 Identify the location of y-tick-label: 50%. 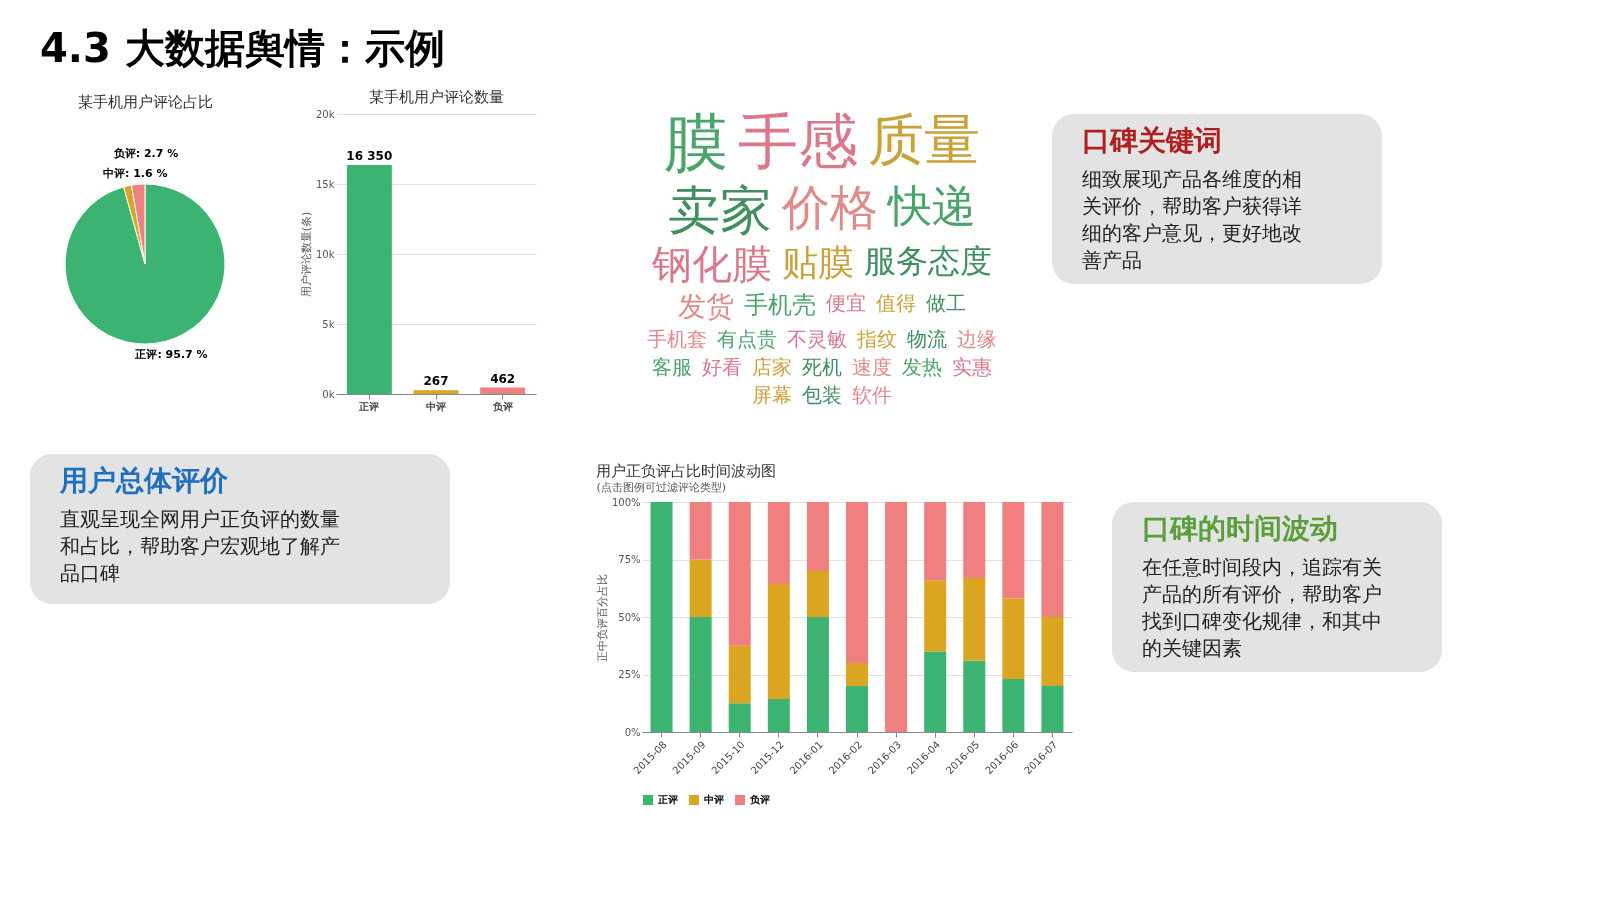
(629, 617).